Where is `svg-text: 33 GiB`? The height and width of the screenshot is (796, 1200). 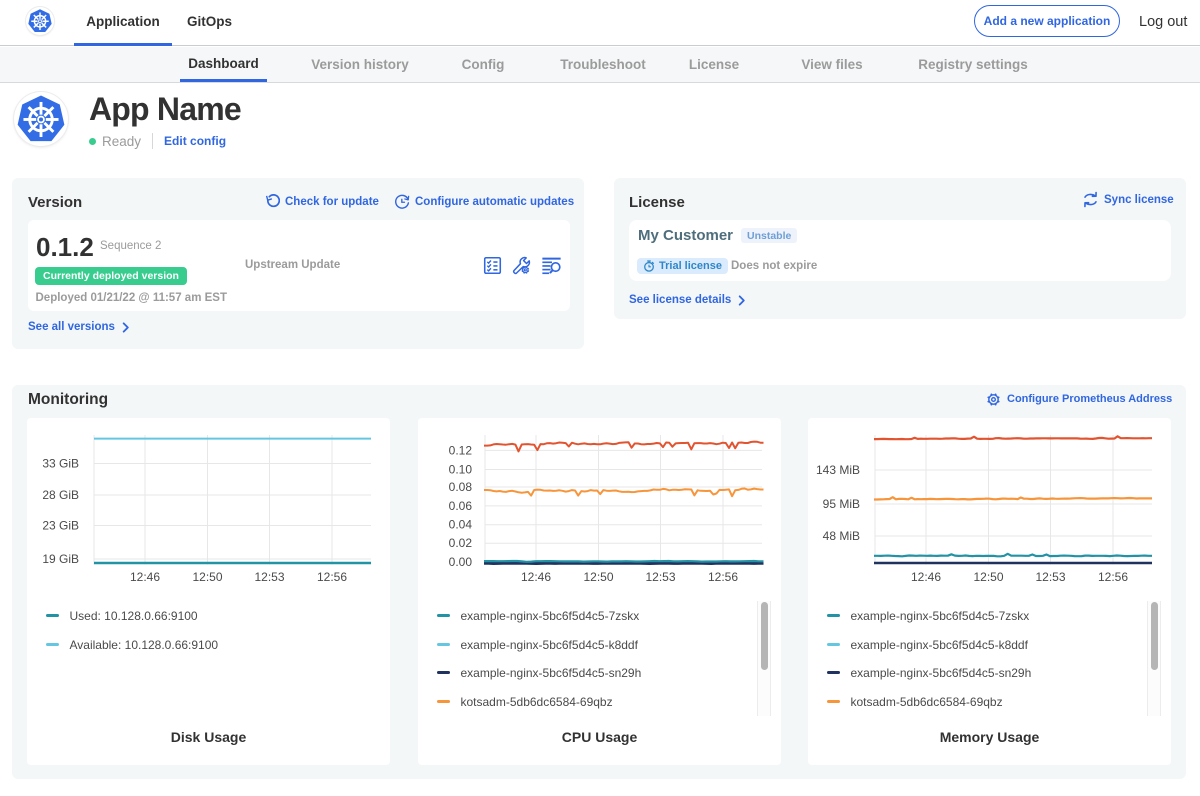 svg-text: 33 GiB is located at coordinates (60, 464).